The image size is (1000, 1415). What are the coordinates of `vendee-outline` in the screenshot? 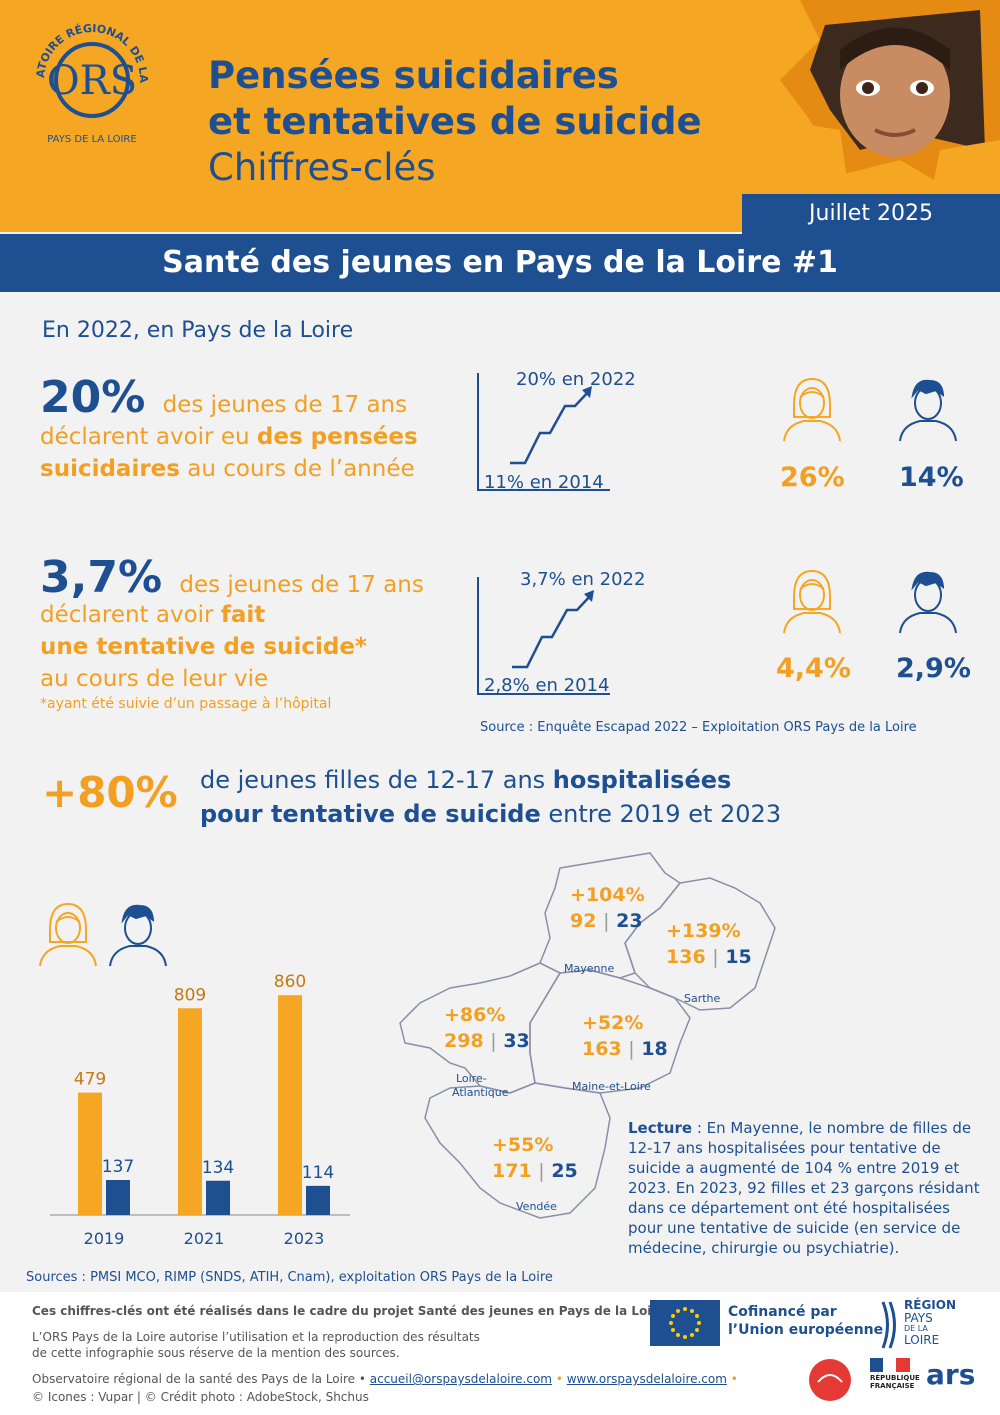 It's located at (517, 1150).